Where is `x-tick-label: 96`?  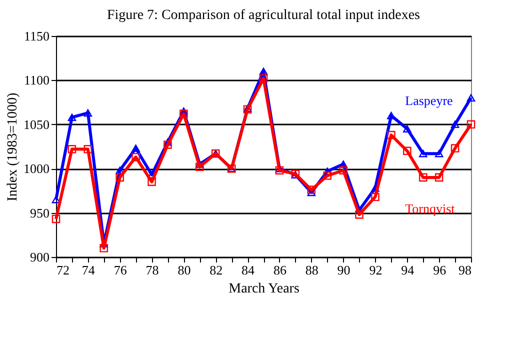 x-tick-label: 96 is located at coordinates (440, 270).